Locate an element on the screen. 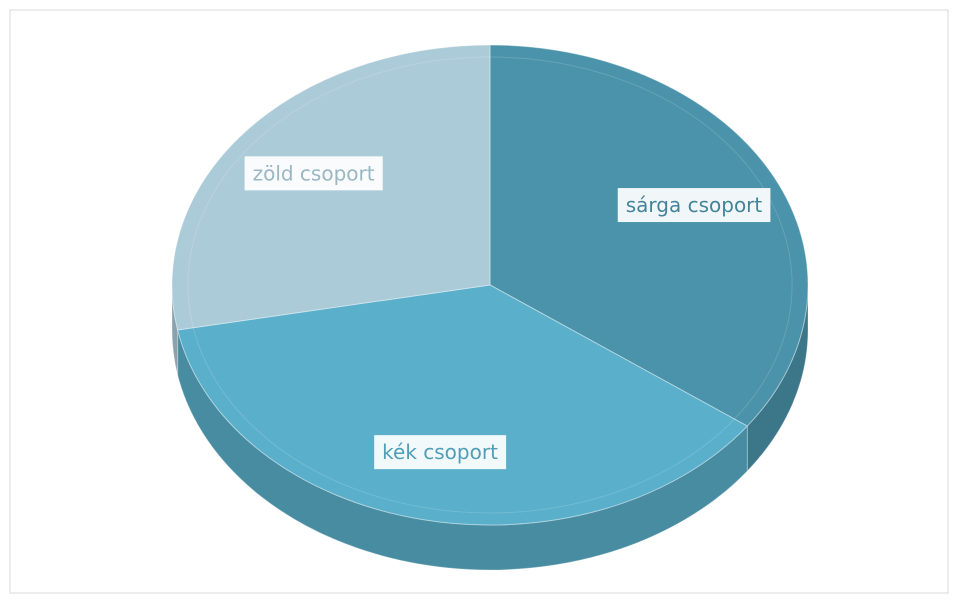  slice-label: kék csoport is located at coordinates (440, 452).